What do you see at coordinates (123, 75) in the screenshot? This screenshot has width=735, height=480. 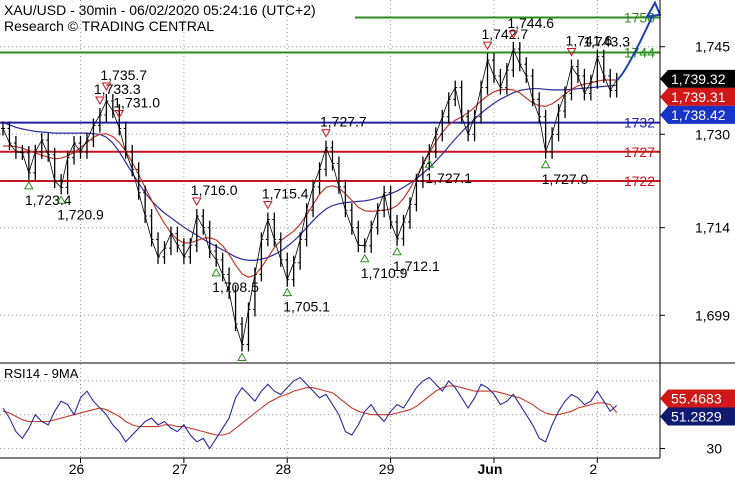 I see `swing-high-label: 1,735.7` at bounding box center [123, 75].